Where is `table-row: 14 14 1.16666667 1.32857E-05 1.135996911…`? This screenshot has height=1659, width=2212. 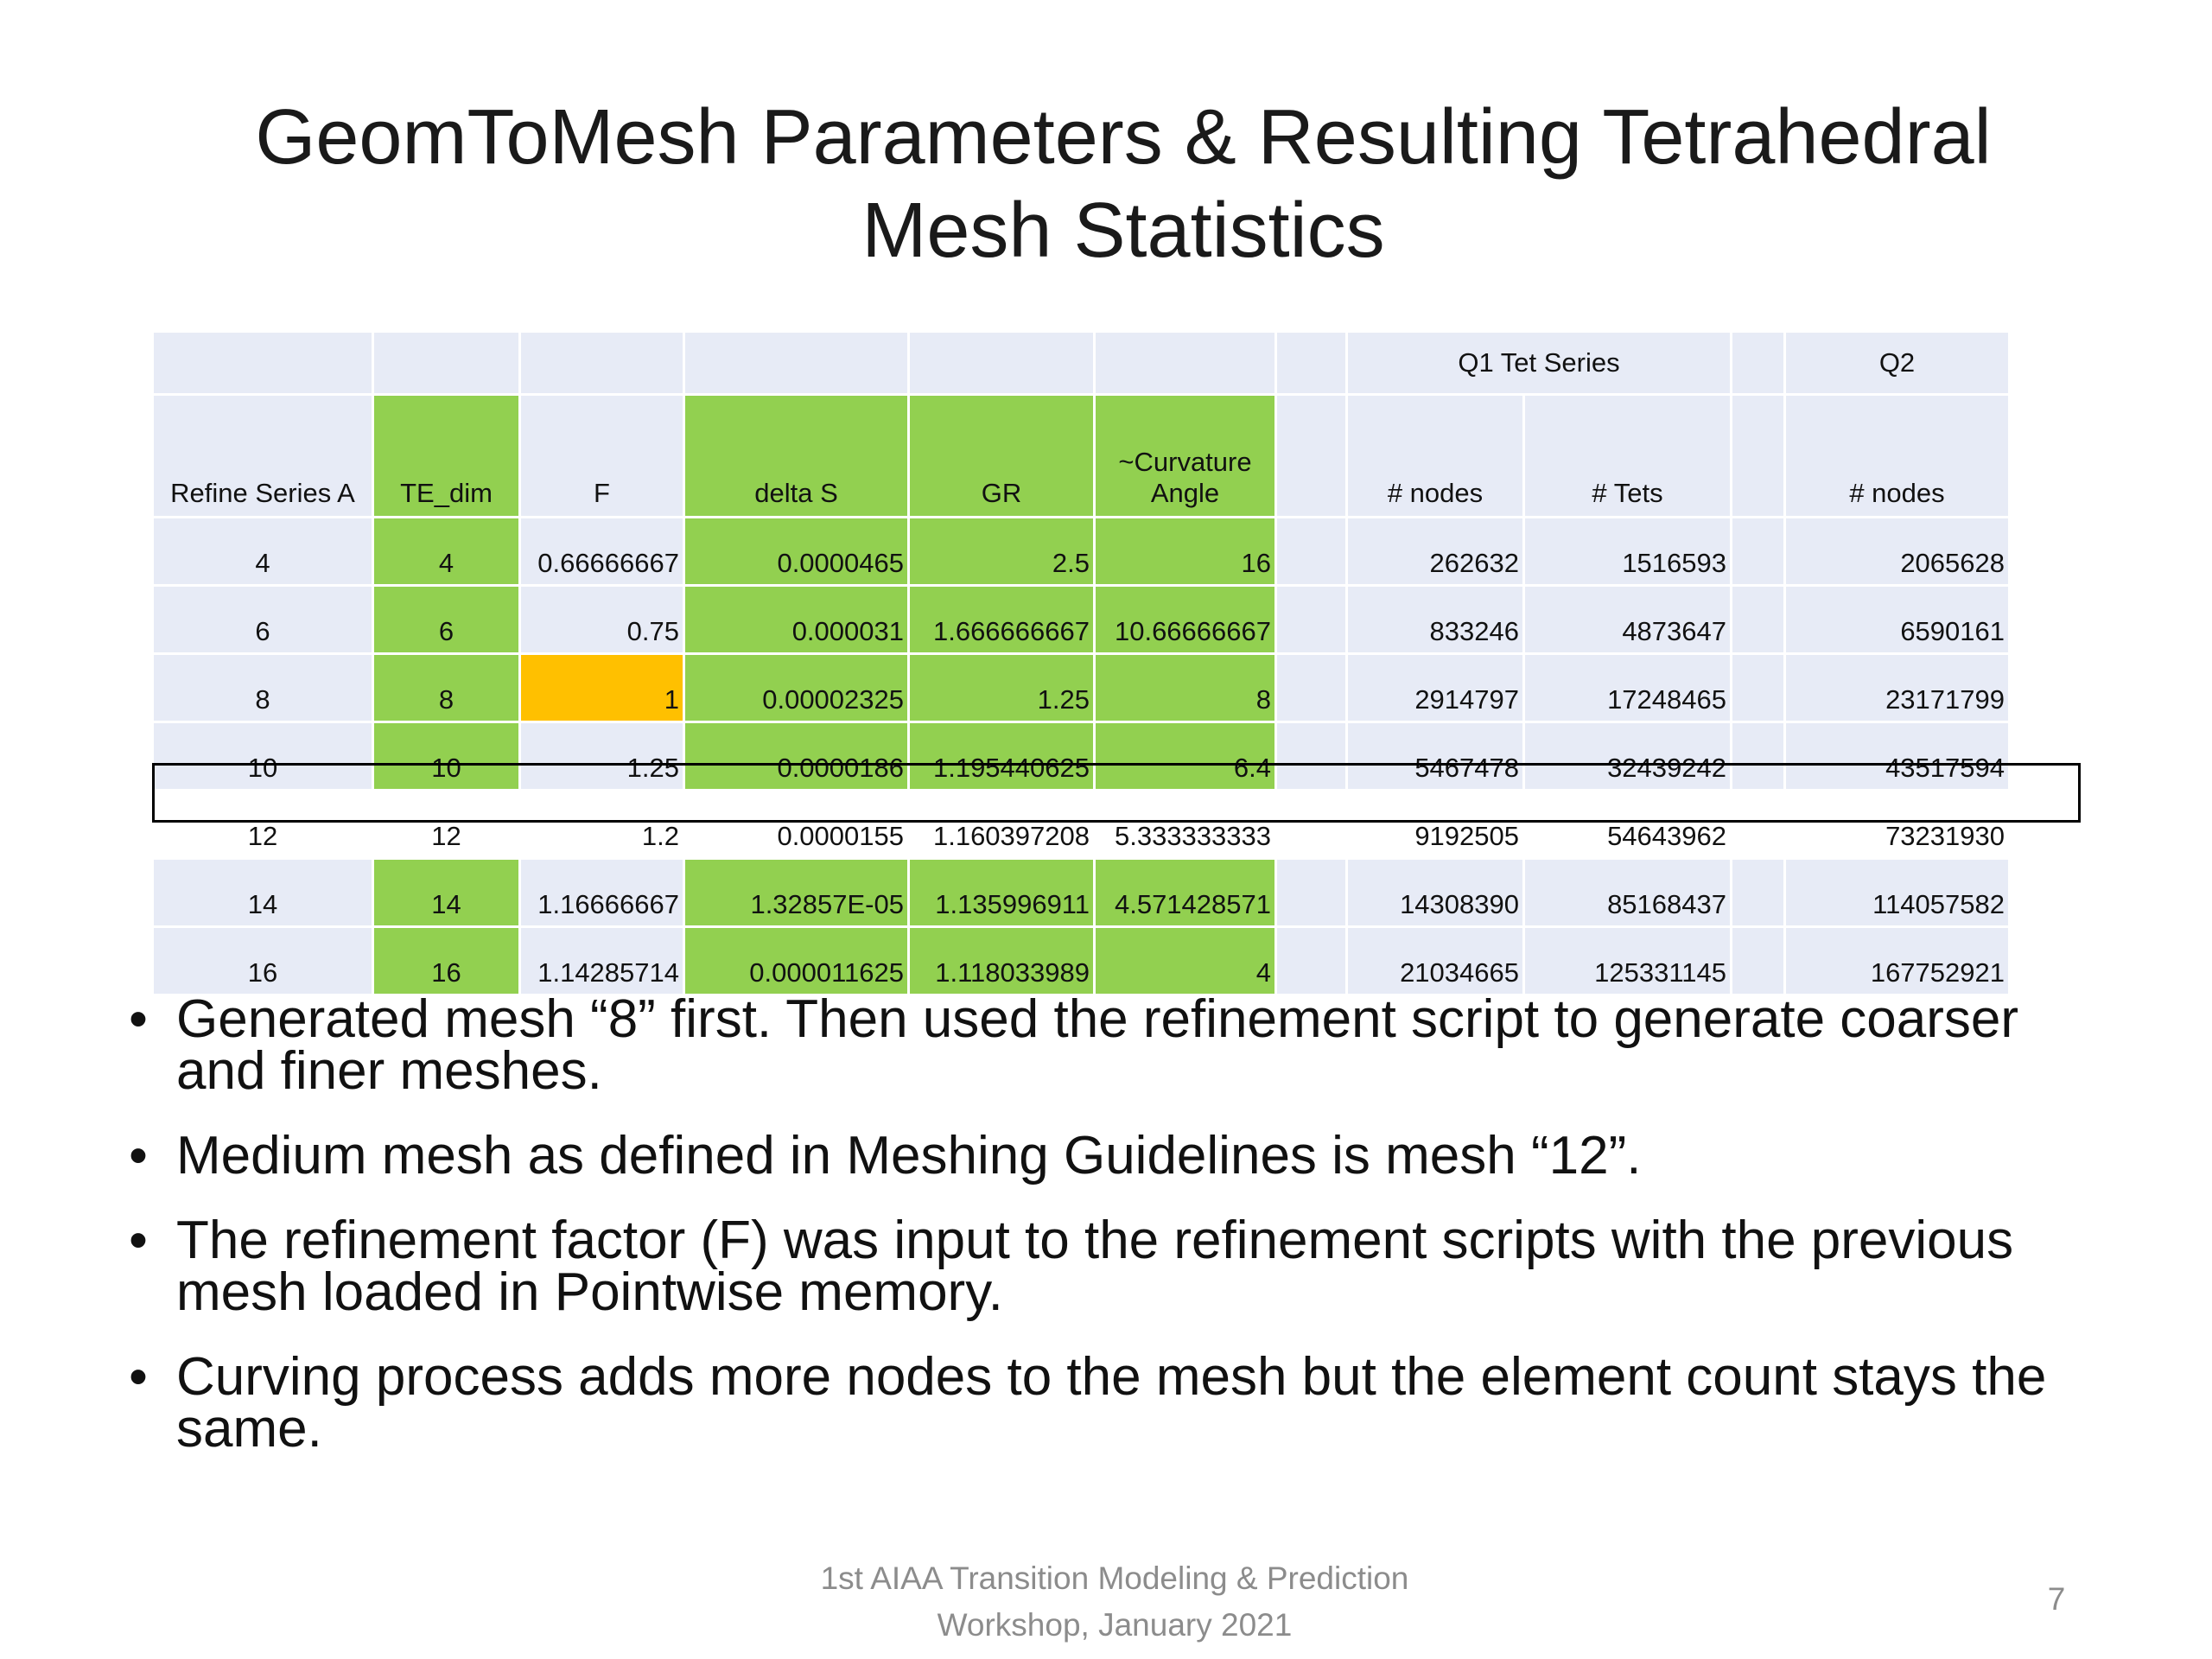 table-row: 14 14 1.16666667 1.32857E-05 1.135996911… is located at coordinates (1082, 894).